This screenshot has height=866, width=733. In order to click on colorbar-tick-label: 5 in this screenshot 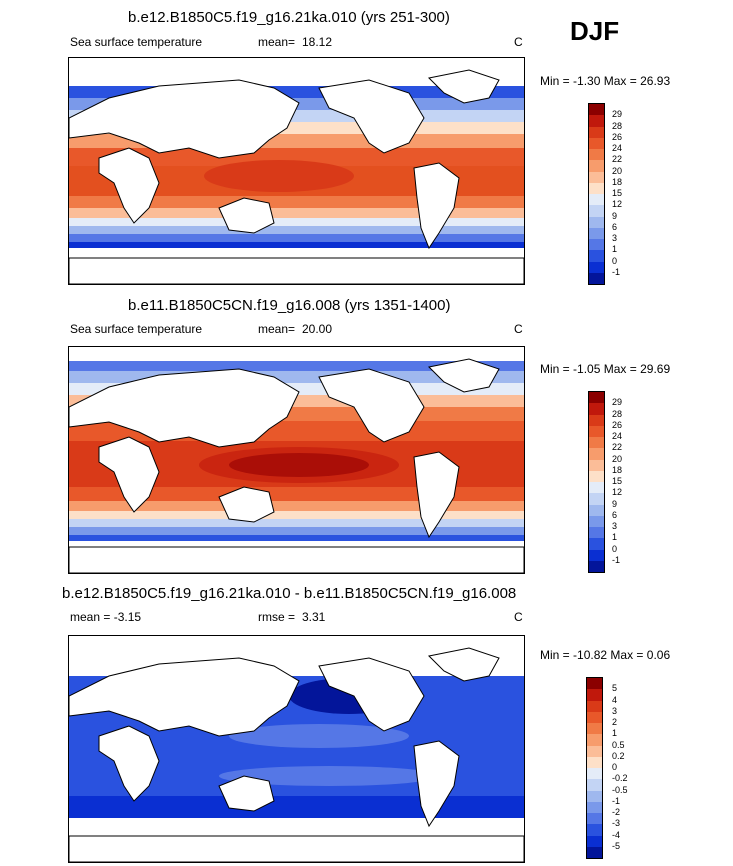, I will do `click(615, 688)`.